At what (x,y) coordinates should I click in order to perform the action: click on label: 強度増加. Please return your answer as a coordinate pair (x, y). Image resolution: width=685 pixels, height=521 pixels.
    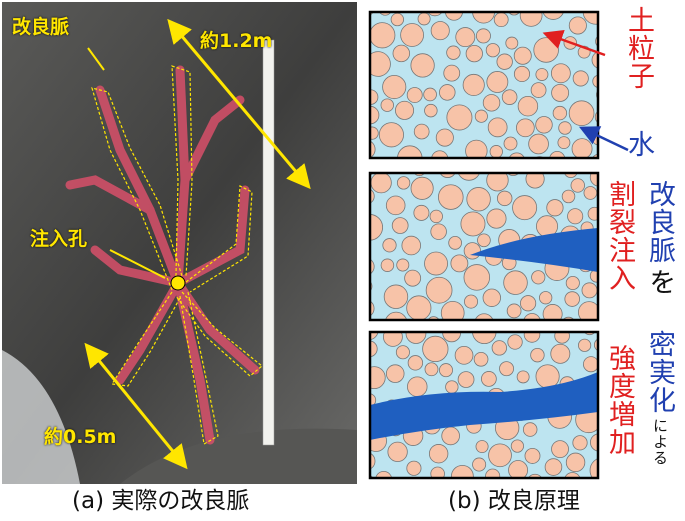
    Looking at the image, I should click on (619, 400).